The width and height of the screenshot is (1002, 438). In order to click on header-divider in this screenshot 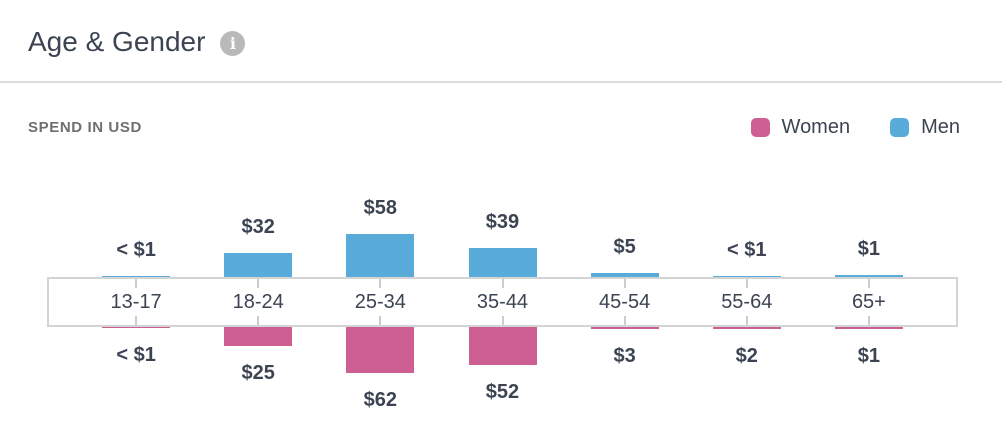, I will do `click(501, 82)`.